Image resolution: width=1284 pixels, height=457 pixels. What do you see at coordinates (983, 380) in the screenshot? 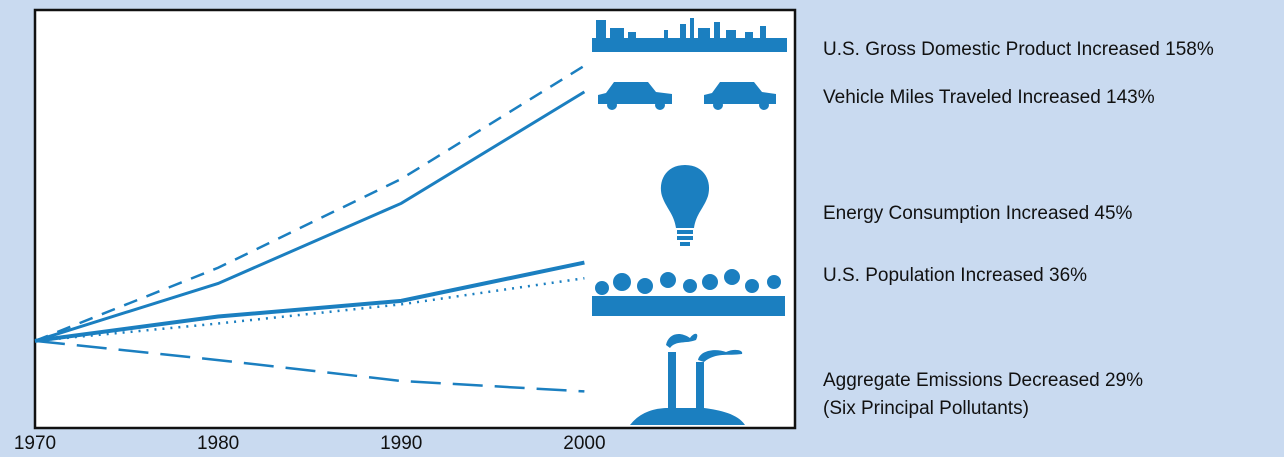
I see `series-label: Aggregate Emissions Decreased 29%` at bounding box center [983, 380].